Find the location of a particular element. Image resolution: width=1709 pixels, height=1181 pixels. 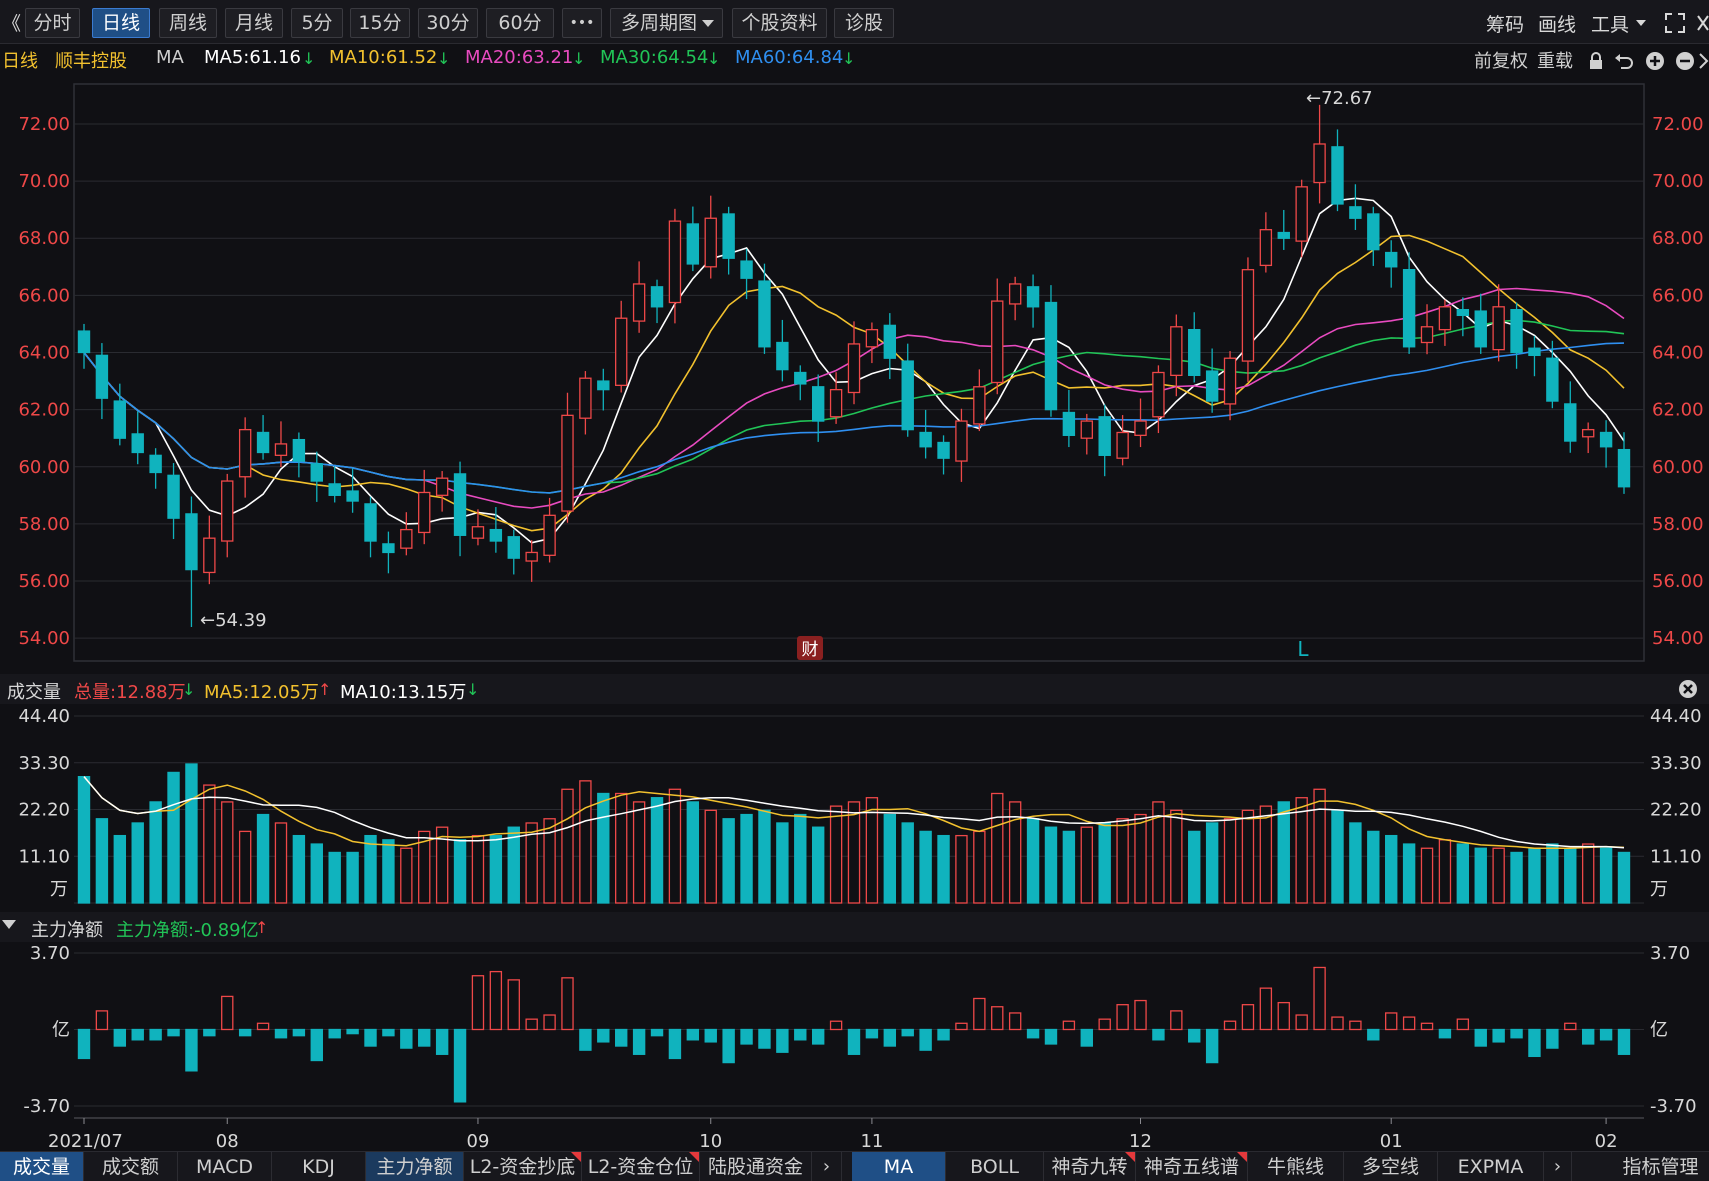

tab-l2-position-label: L2-资金仓位 is located at coordinates (640, 1167).